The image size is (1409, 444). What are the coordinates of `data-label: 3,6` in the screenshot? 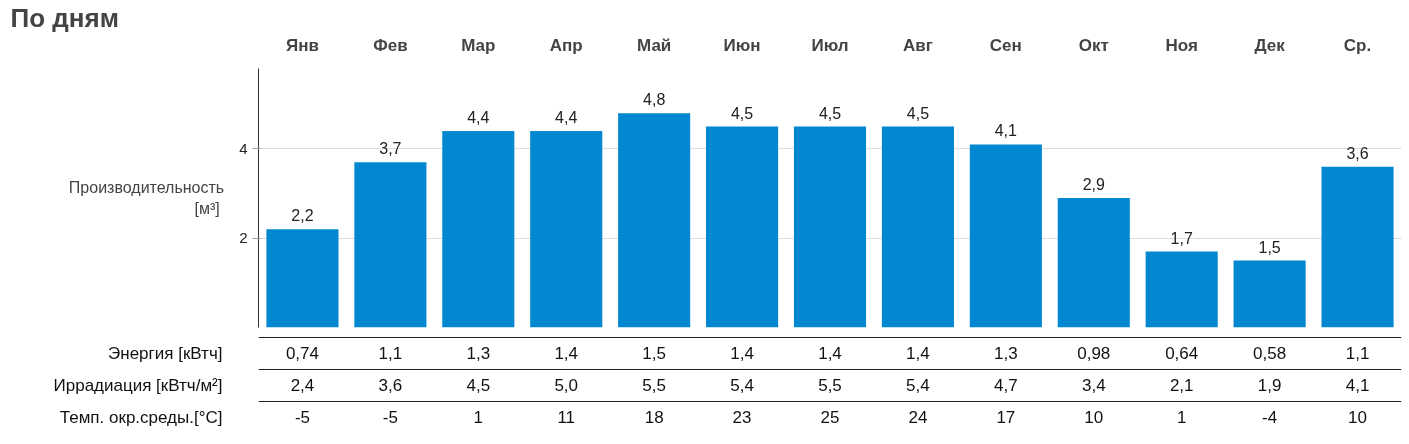 It's located at (1357, 153).